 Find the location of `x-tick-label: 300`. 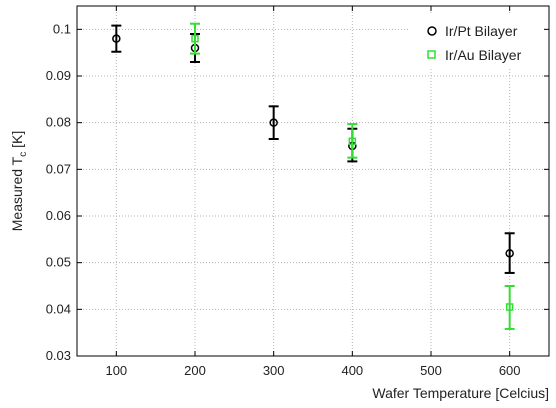

x-tick-label: 300 is located at coordinates (274, 370).